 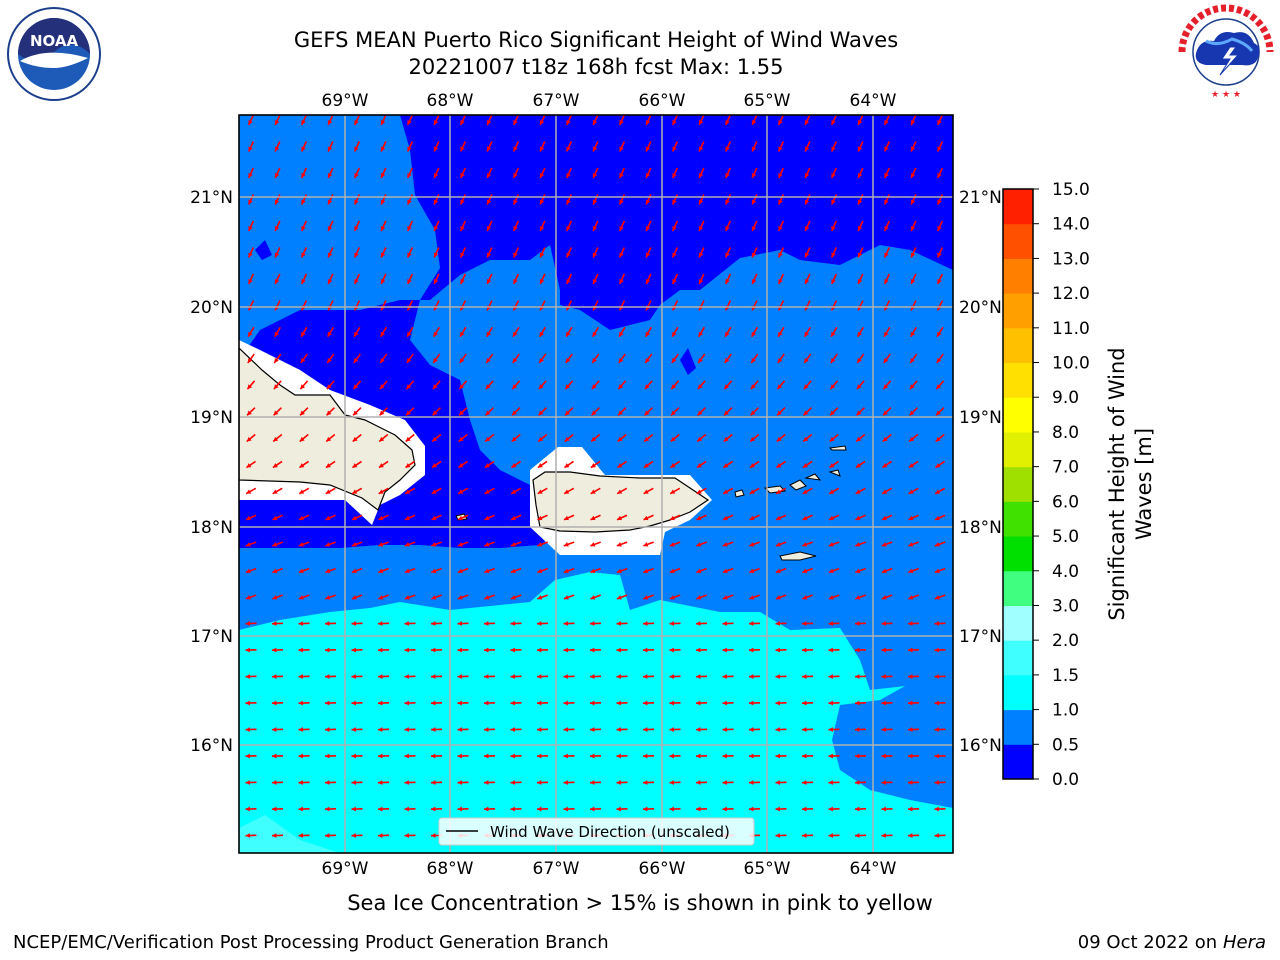 What do you see at coordinates (1071, 329) in the screenshot?
I see `colorbar-tick-label: 11.0` at bounding box center [1071, 329].